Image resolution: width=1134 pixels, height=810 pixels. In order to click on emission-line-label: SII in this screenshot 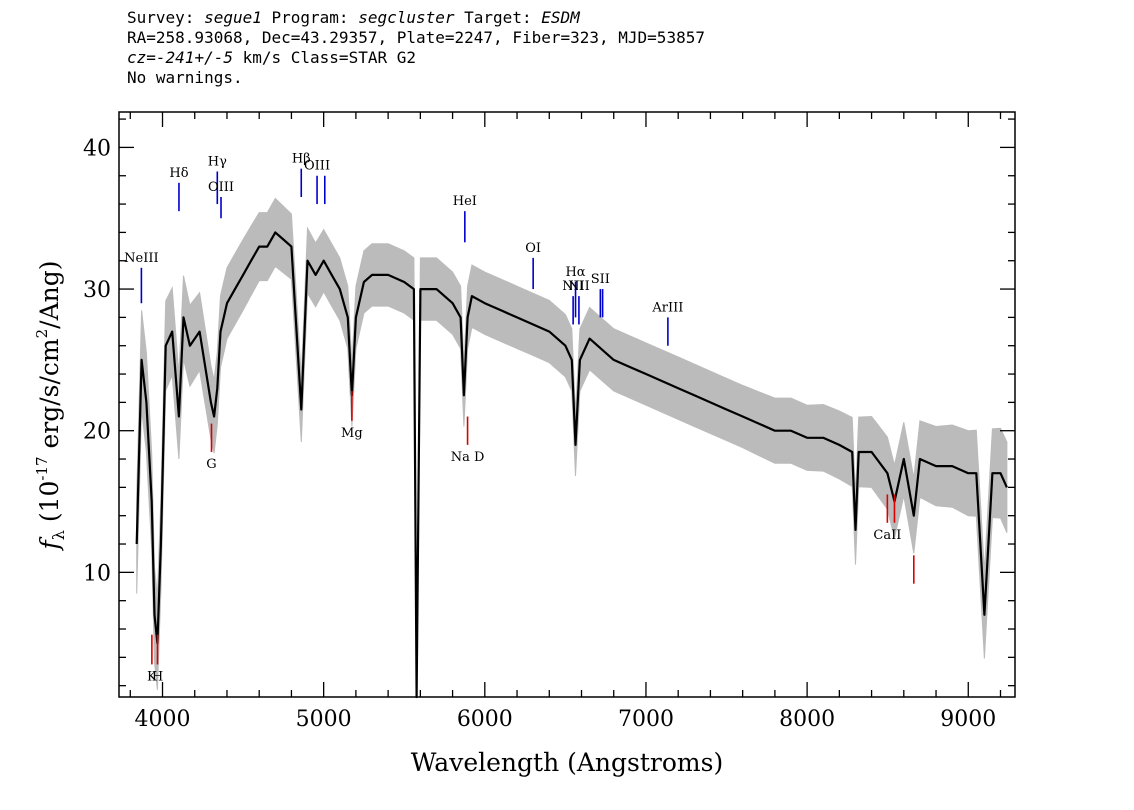, I will do `click(600, 279)`.